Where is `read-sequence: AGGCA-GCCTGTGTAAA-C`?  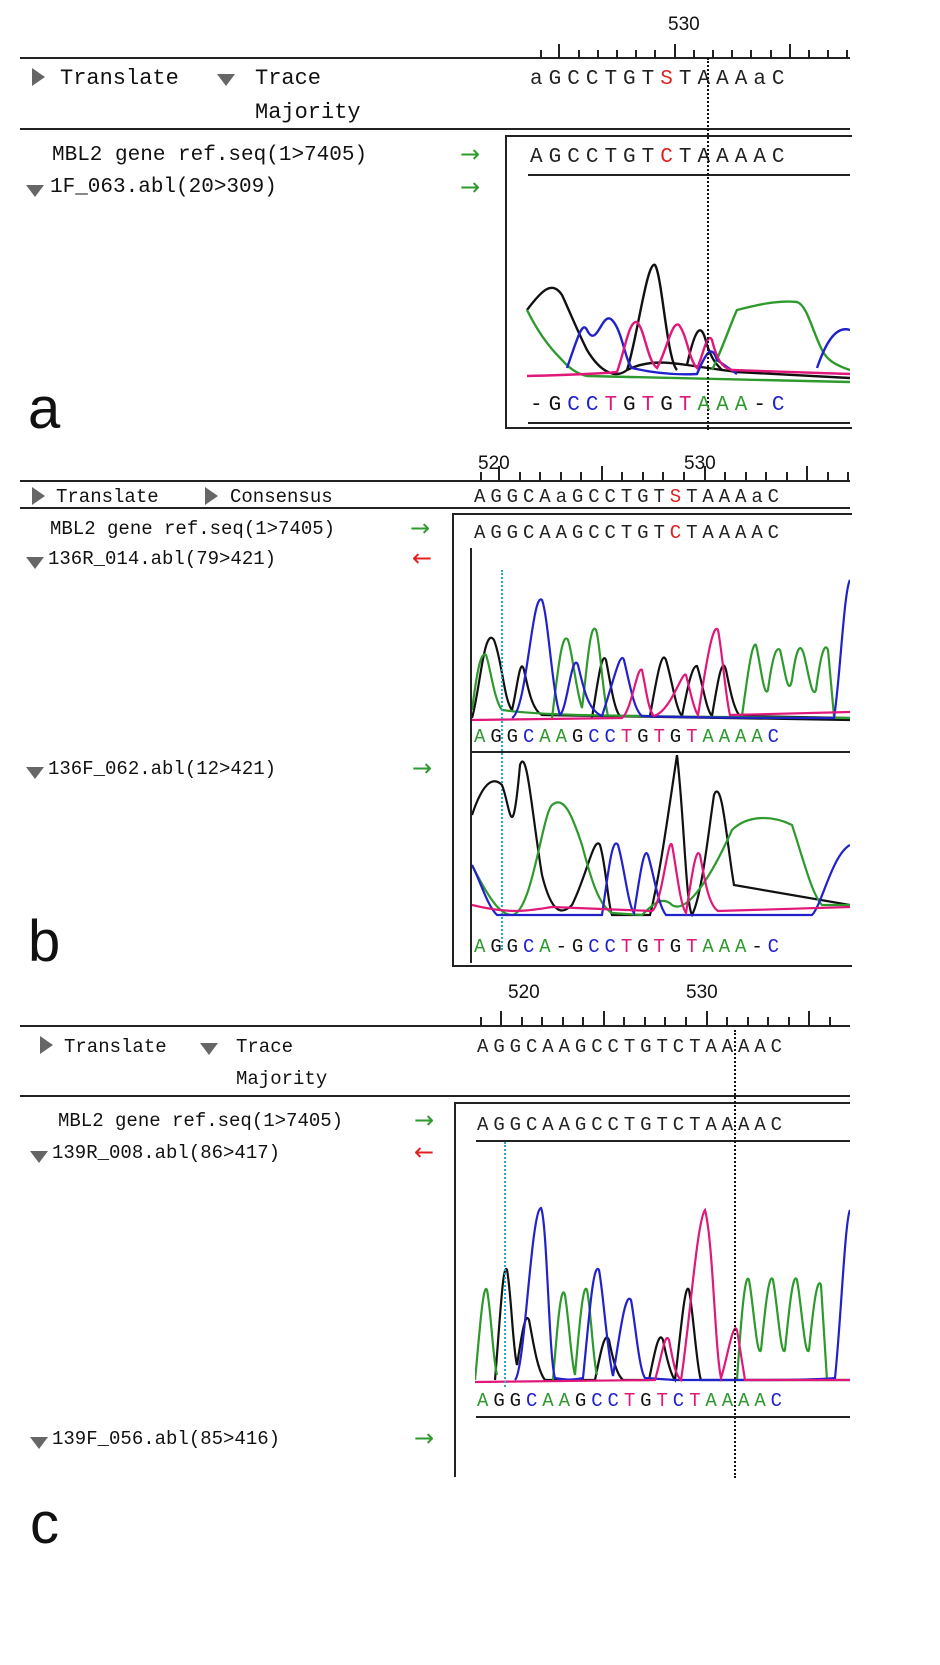
read-sequence: AGGCA-GCCTGTGTAAA-C is located at coordinates (629, 947).